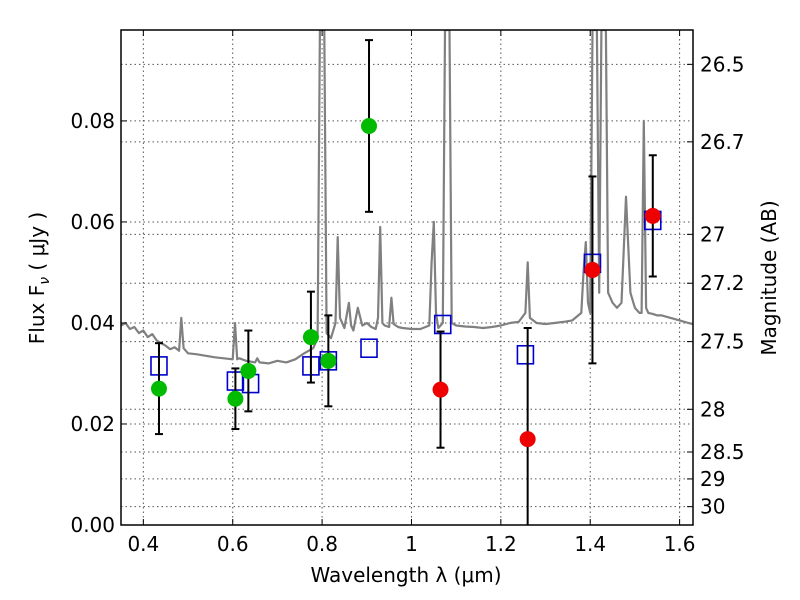 This screenshot has height=600, width=800. I want to click on y2-tick-label: 29, so click(712, 479).